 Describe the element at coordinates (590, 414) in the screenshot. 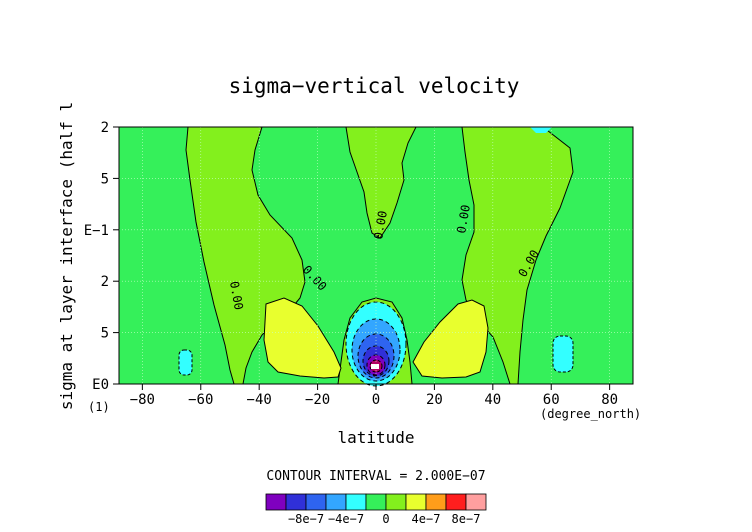

I see `x-axis-units: (degree_north)` at that location.